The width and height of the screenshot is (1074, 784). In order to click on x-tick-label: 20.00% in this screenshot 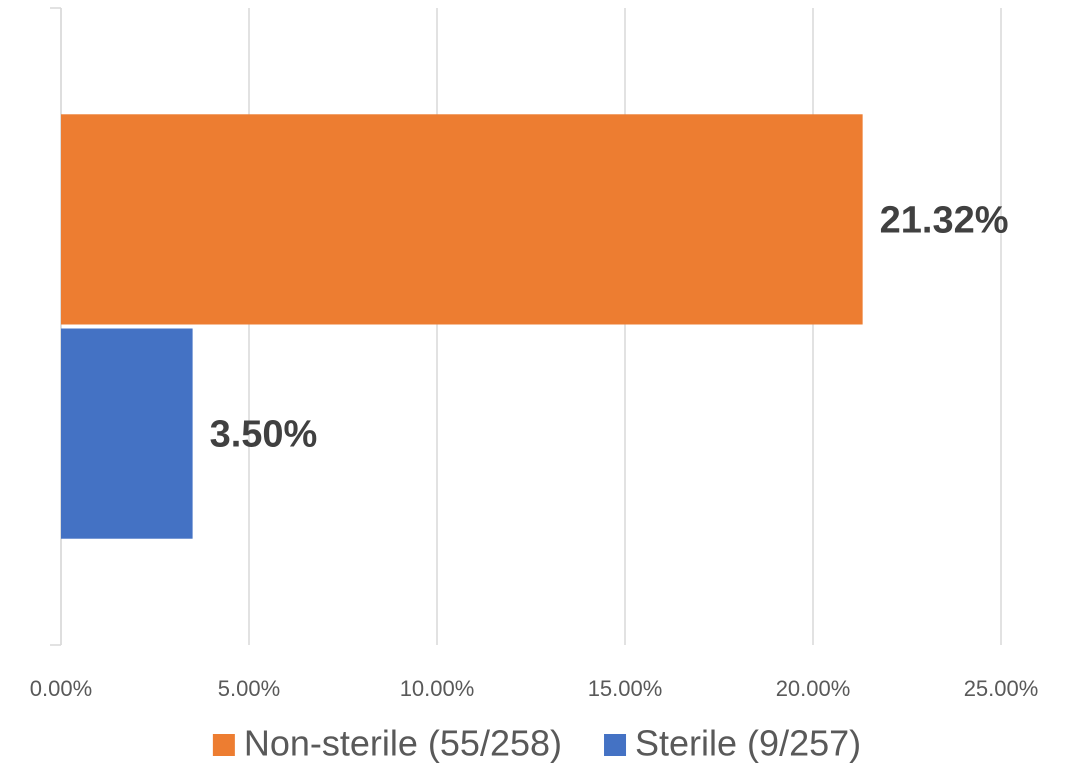, I will do `click(813, 688)`.